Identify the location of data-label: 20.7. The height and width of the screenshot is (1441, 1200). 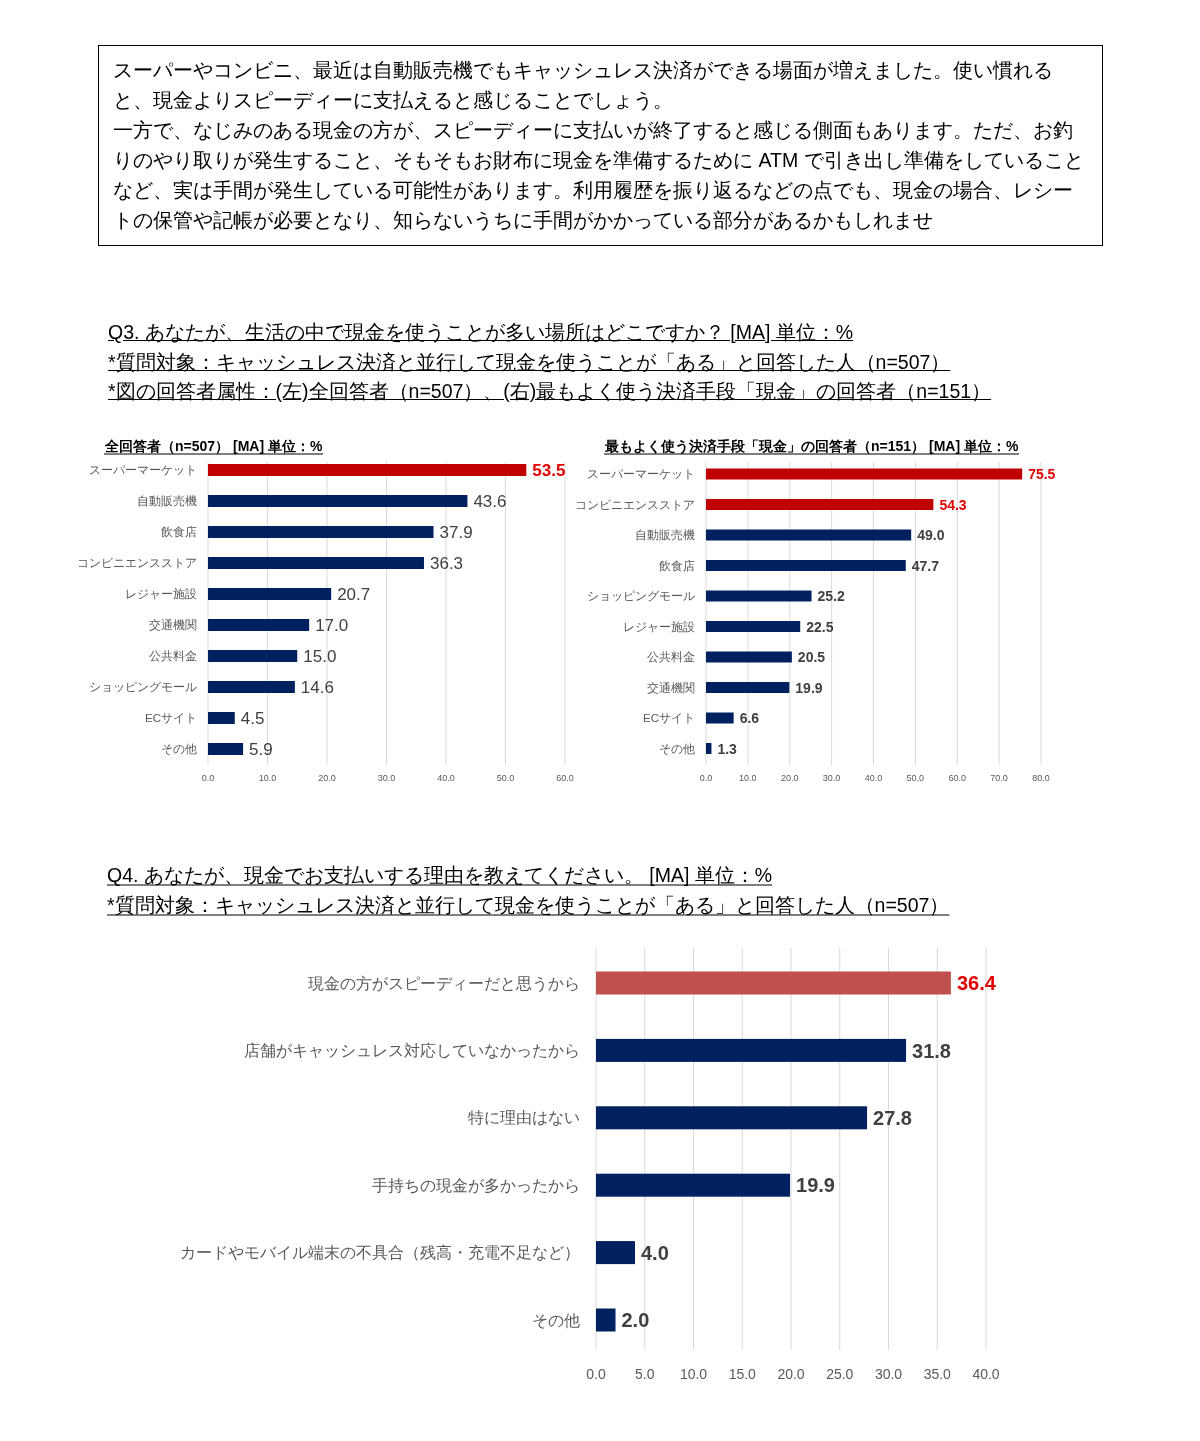
(354, 595).